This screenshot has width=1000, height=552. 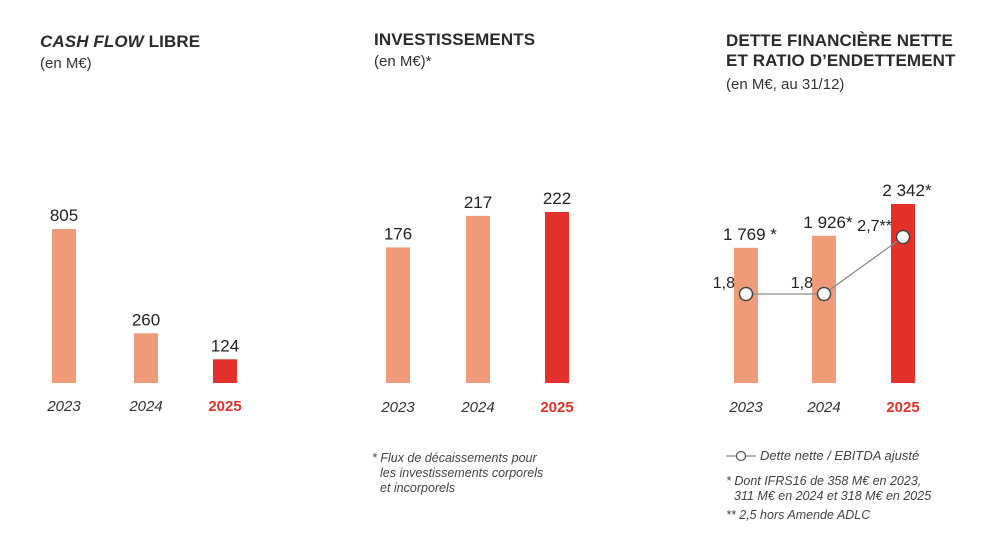 What do you see at coordinates (840, 455) in the screenshot?
I see `legend-line-label: Dette nette / EBITDA ajusté` at bounding box center [840, 455].